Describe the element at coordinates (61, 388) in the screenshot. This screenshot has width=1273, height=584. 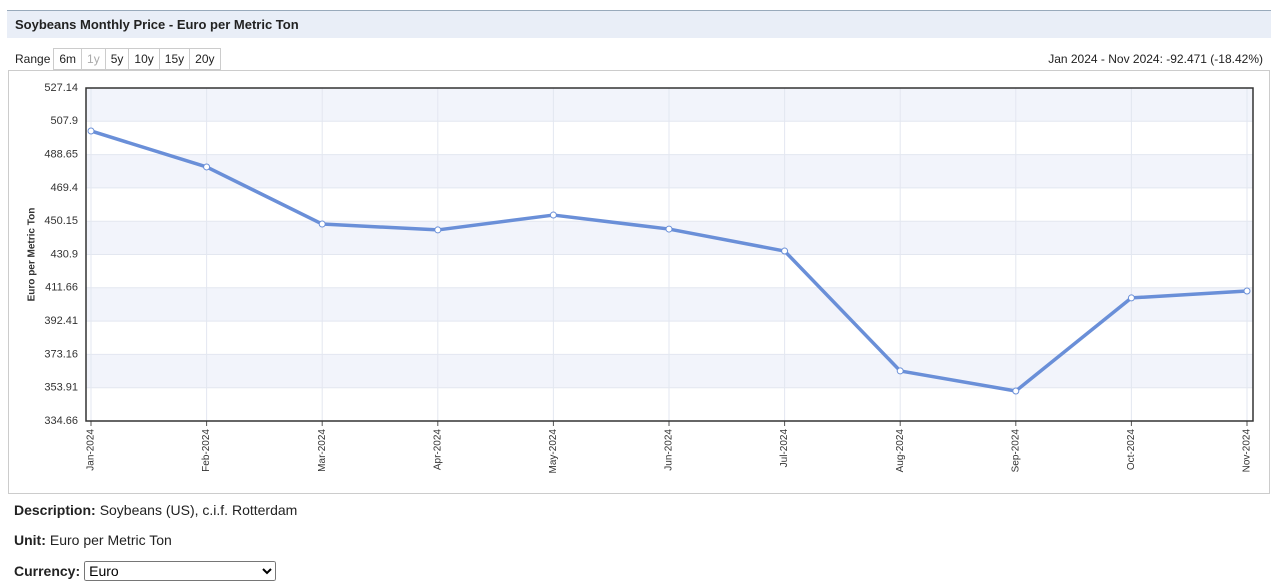
I see `y-tick-label: 353.91` at that location.